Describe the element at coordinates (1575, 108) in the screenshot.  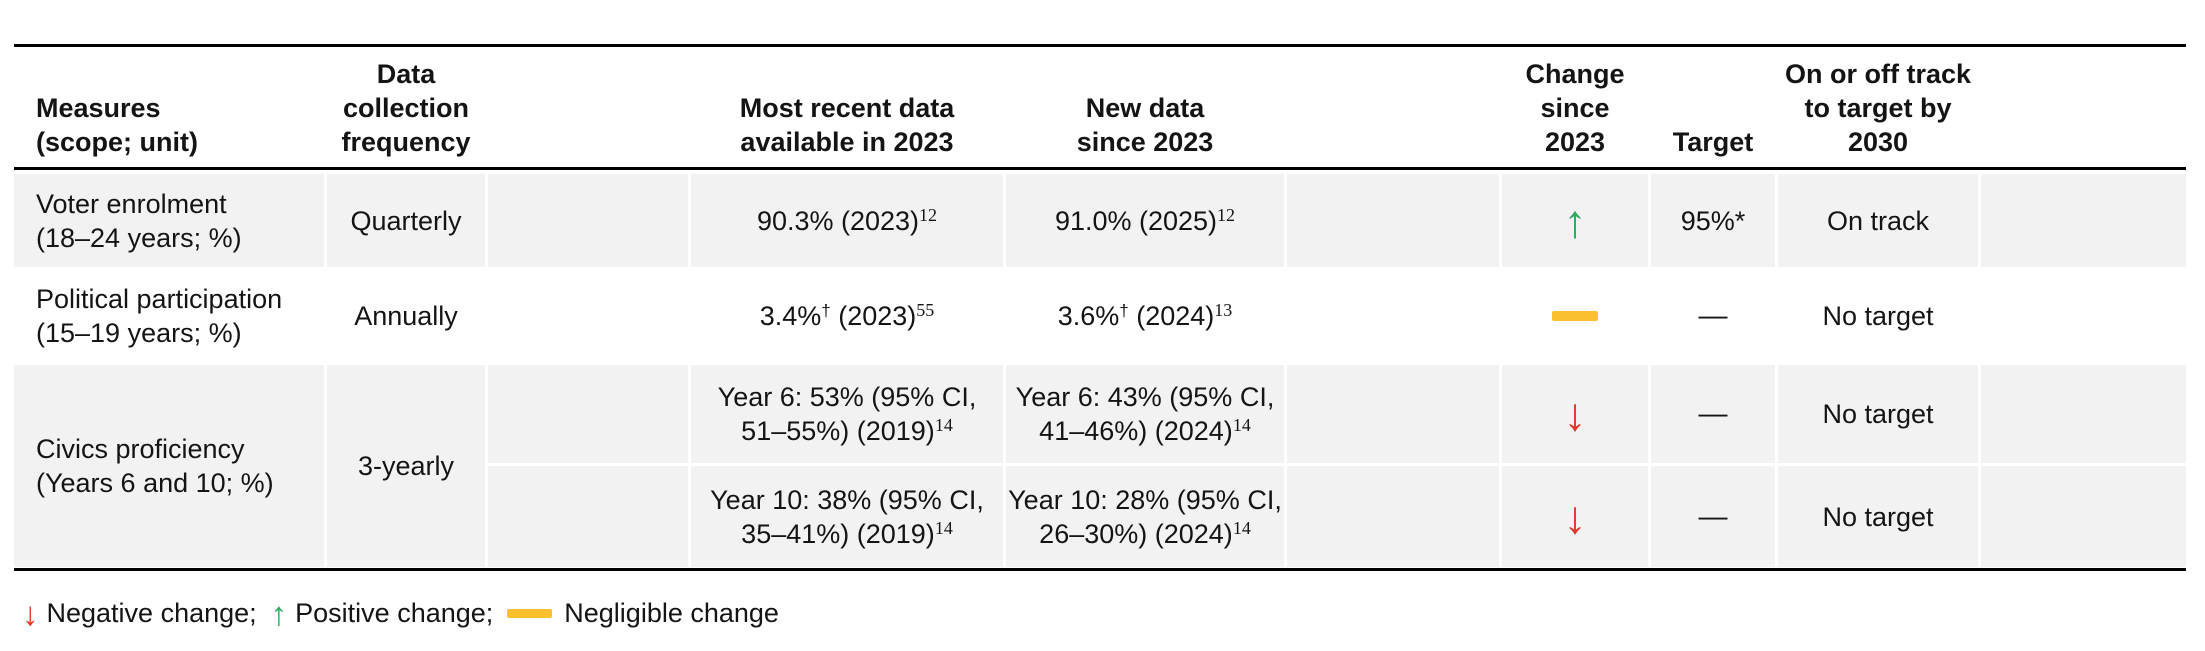
I see `header-change: Change since 2023` at that location.